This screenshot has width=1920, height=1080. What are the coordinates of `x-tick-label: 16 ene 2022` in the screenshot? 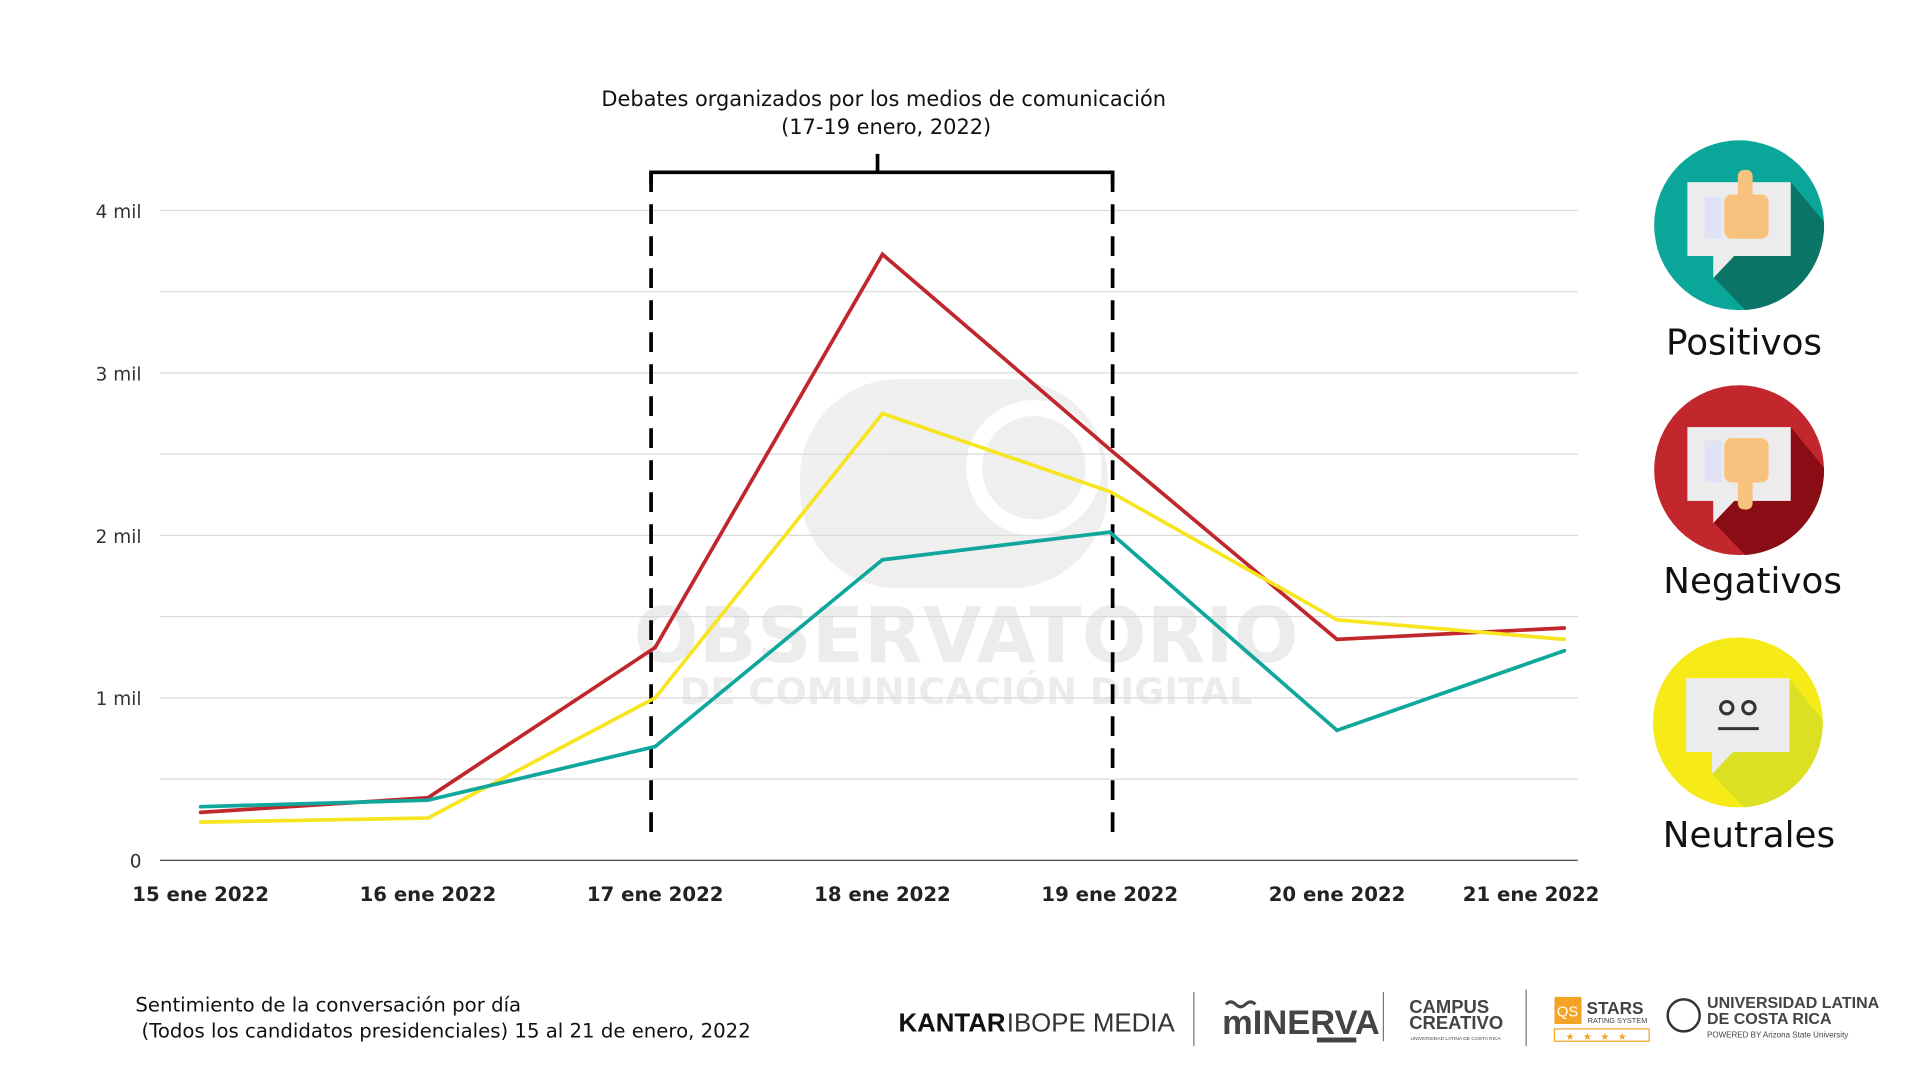 It's located at (428, 894).